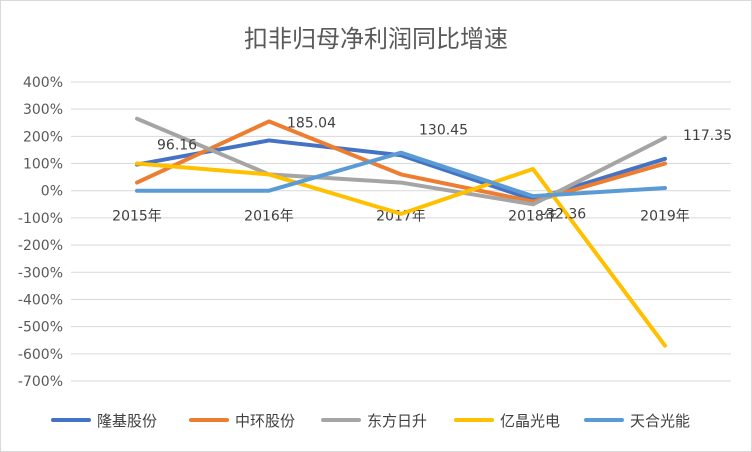 This screenshot has height=452, width=752. Describe the element at coordinates (563, 215) in the screenshot. I see `data-label: -32.36` at that location.